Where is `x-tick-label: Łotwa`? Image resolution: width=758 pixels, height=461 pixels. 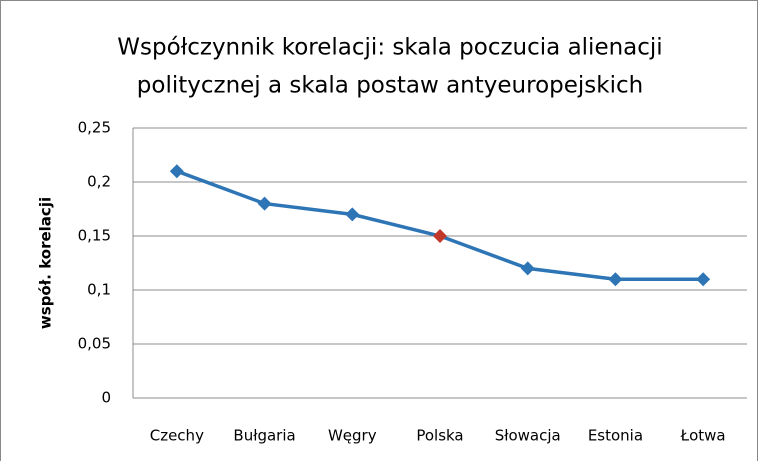 x-tick-label: Łotwa is located at coordinates (703, 436).